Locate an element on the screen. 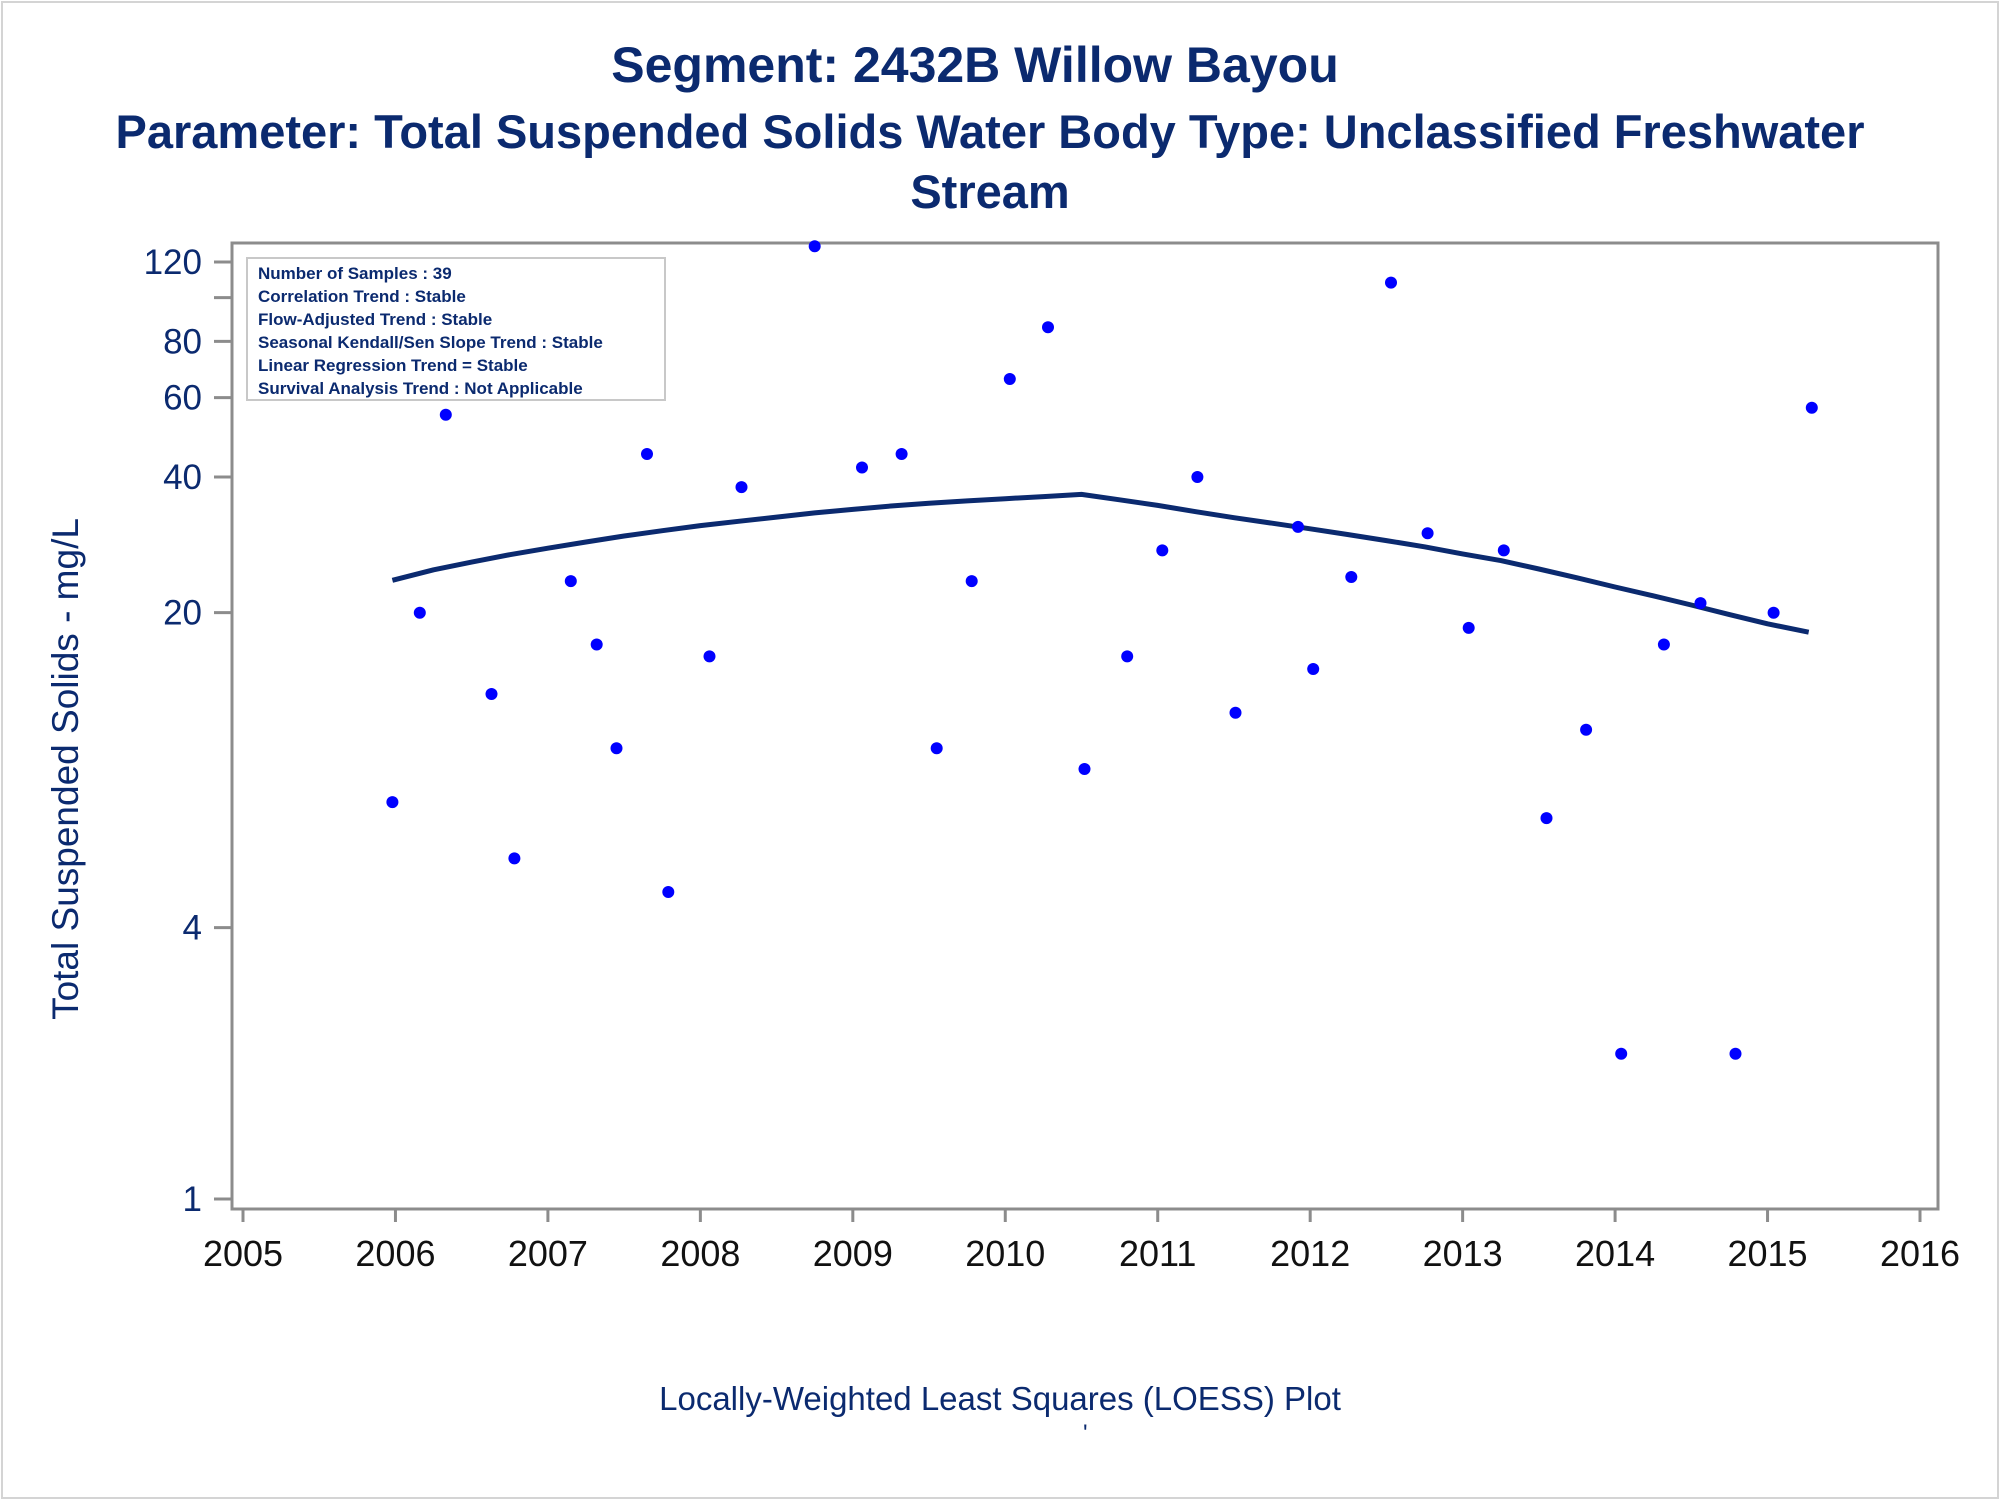  loess-layer is located at coordinates (1100, 563).